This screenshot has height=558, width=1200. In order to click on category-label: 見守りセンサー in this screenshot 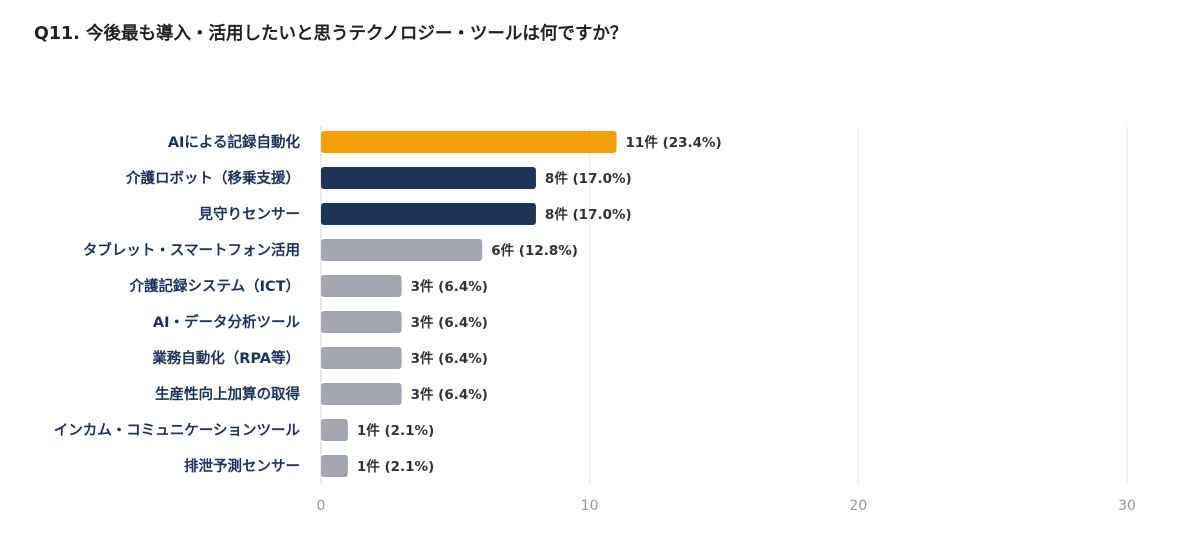, I will do `click(249, 214)`.